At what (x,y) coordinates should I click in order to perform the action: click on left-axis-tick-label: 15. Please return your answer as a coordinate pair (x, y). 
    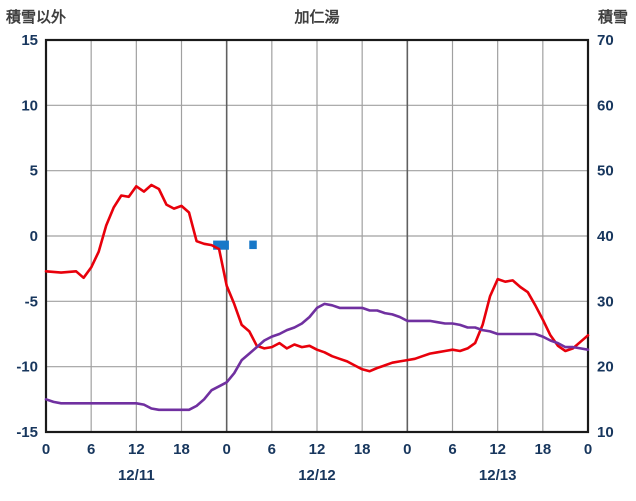
    Looking at the image, I should click on (29, 40).